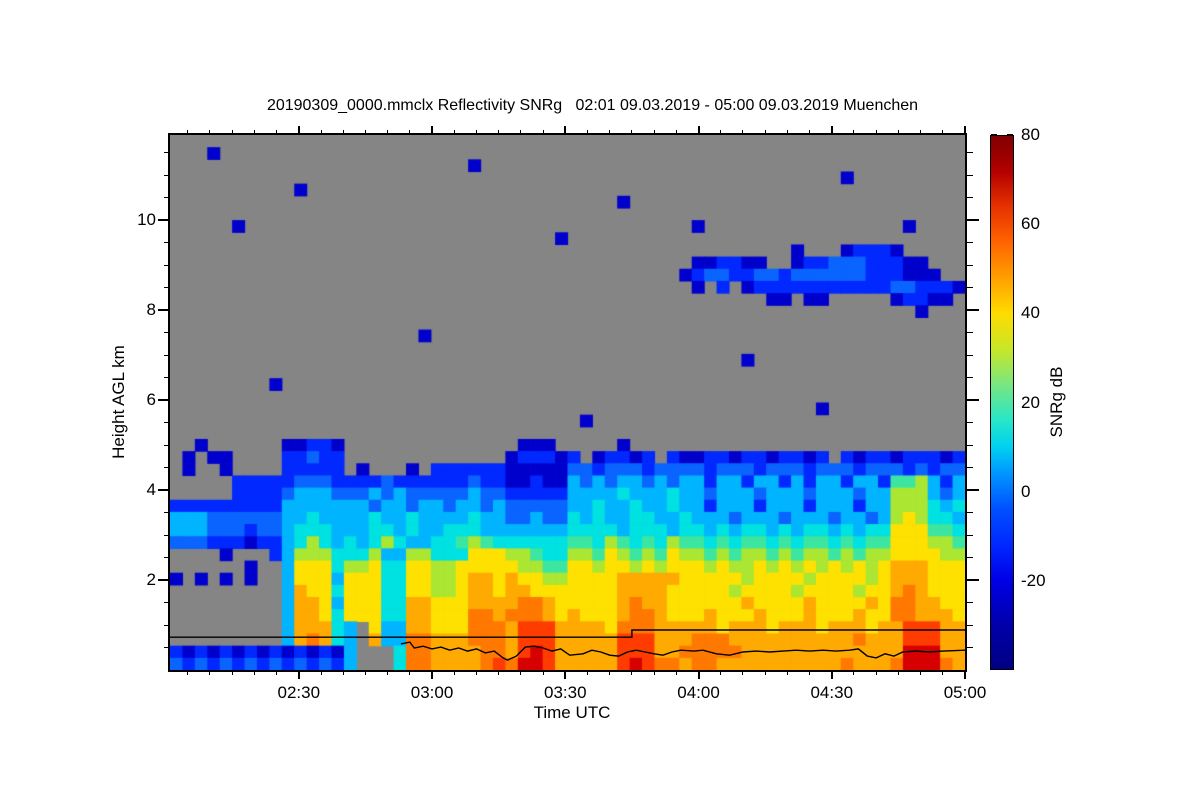 Image resolution: width=1200 pixels, height=800 pixels. Describe the element at coordinates (698, 692) in the screenshot. I see `x-tick-label: 04:00` at that location.